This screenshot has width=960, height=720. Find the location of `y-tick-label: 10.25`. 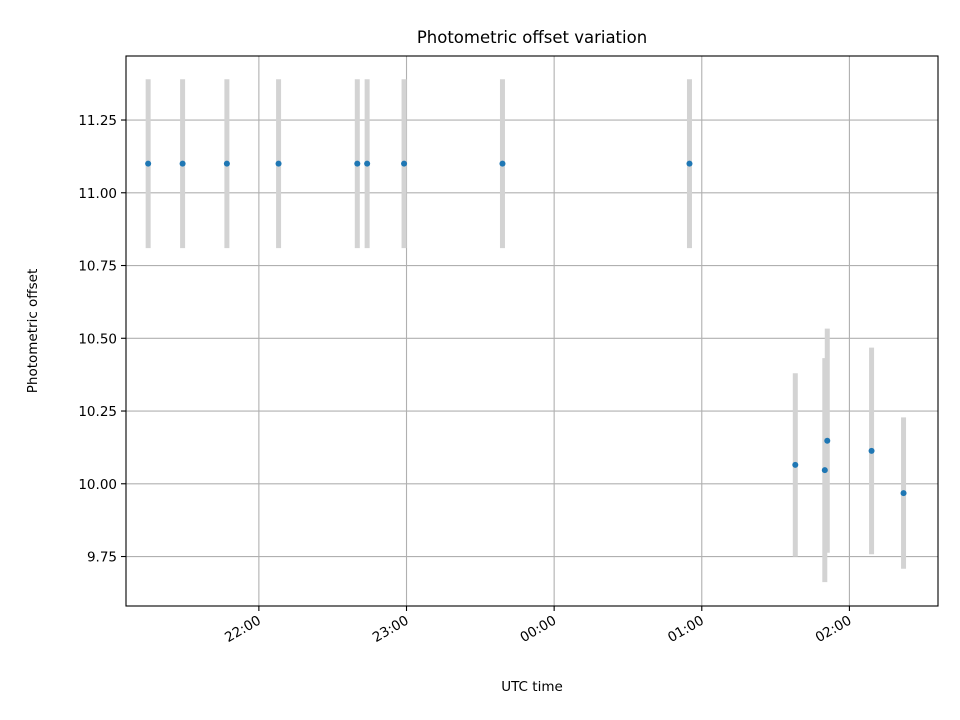

y-tick-label: 10.25 is located at coordinates (97, 412).